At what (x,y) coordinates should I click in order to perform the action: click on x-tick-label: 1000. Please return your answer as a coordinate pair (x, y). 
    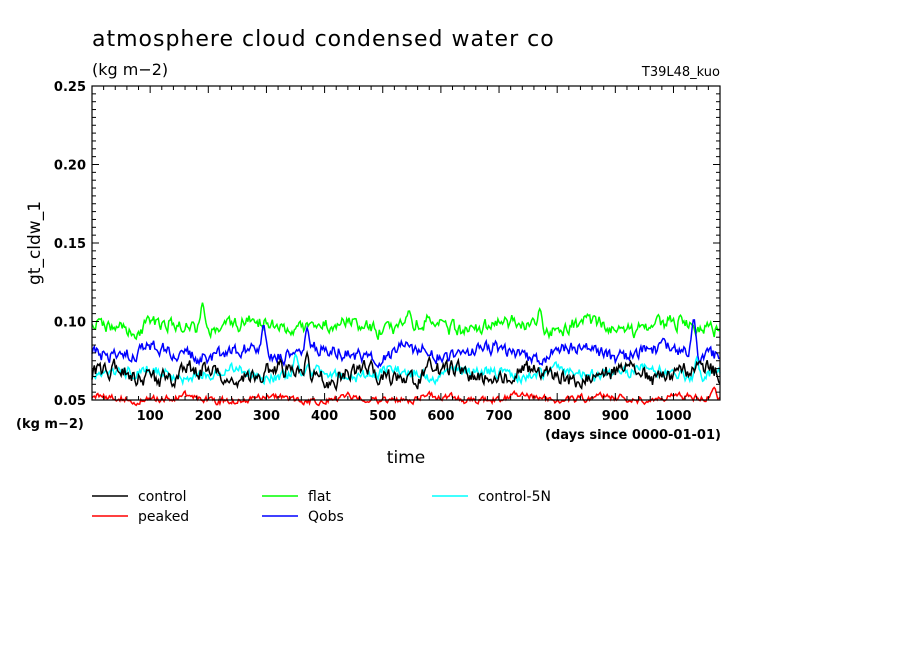
    Looking at the image, I should click on (673, 416).